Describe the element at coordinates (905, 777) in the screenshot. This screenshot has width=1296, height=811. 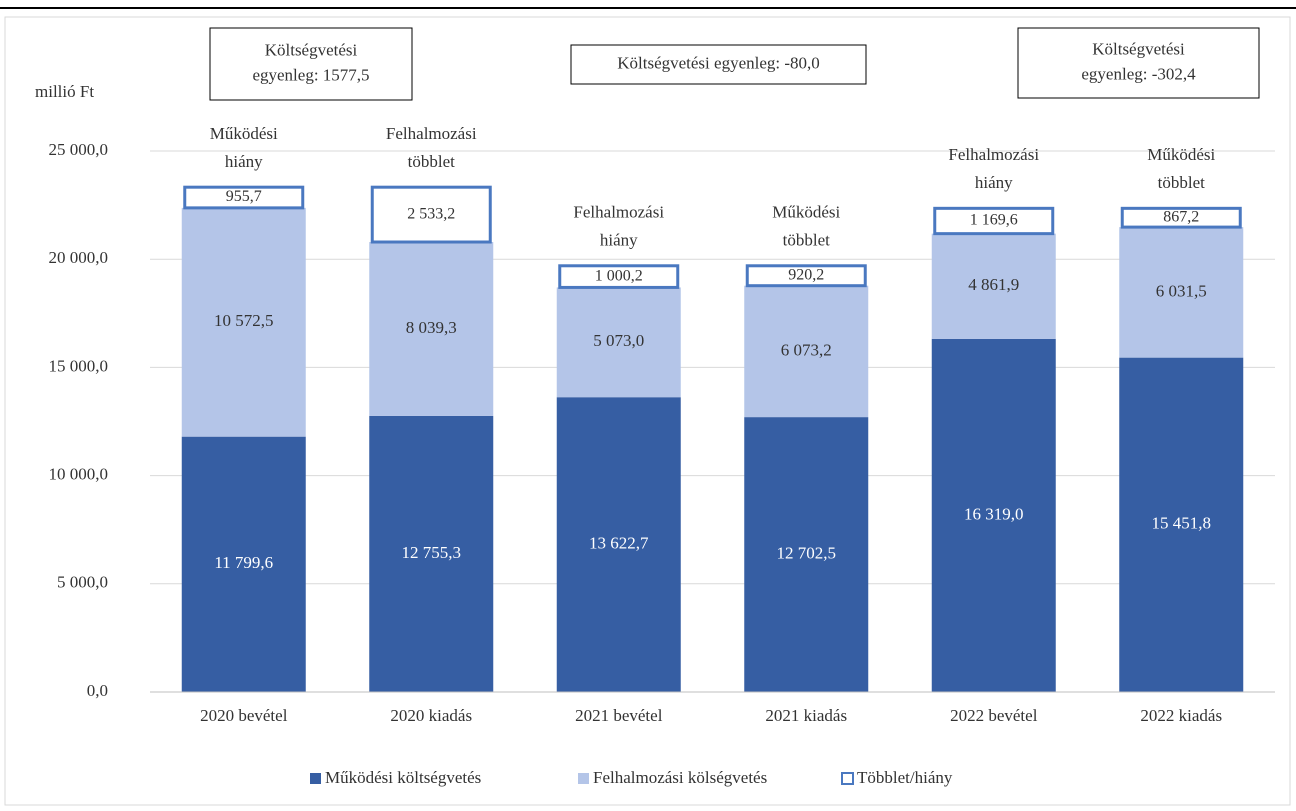
I see `legend-label: Többlet/hiány` at that location.